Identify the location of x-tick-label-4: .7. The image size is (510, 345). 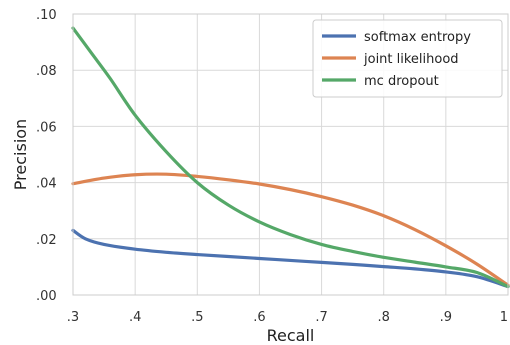
(321, 317).